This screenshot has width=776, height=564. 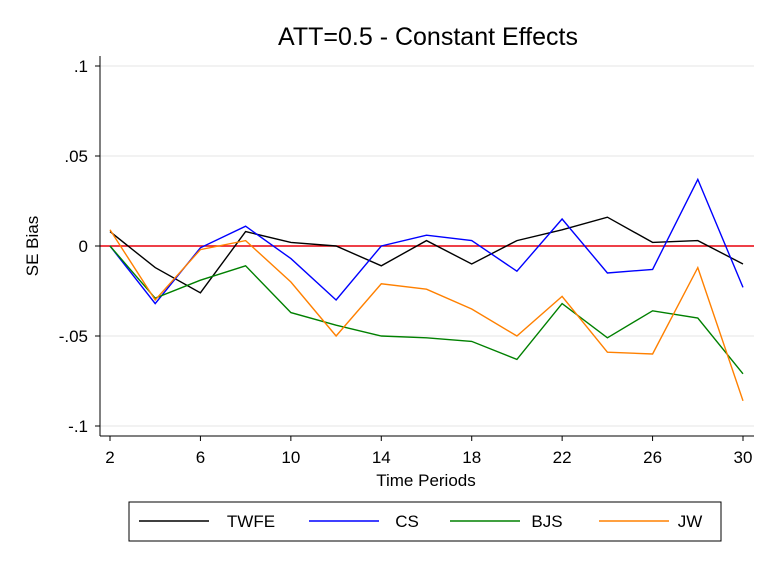 What do you see at coordinates (73, 336) in the screenshot?
I see `y-tick-label: -.05` at bounding box center [73, 336].